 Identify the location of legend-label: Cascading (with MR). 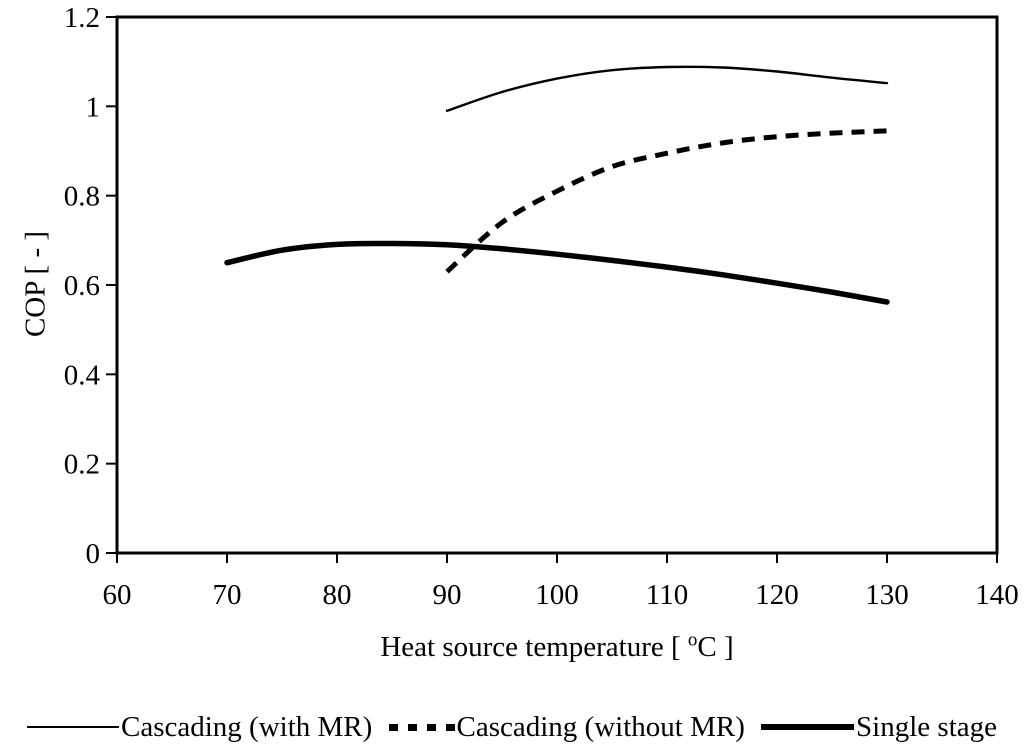
(247, 726).